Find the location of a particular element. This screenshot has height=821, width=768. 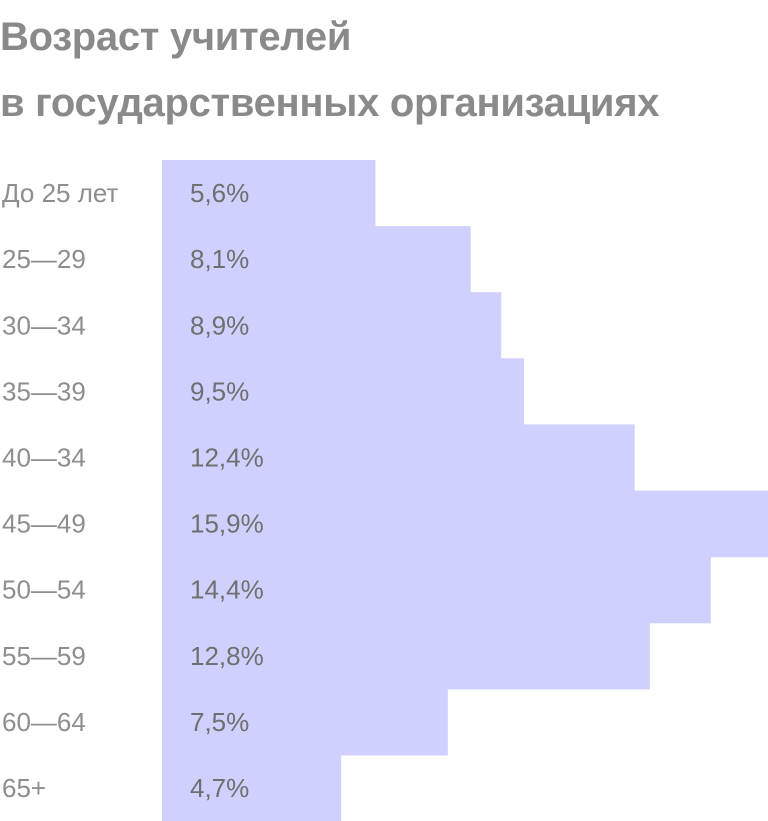

value-label-5: 15,9% is located at coordinates (227, 524).